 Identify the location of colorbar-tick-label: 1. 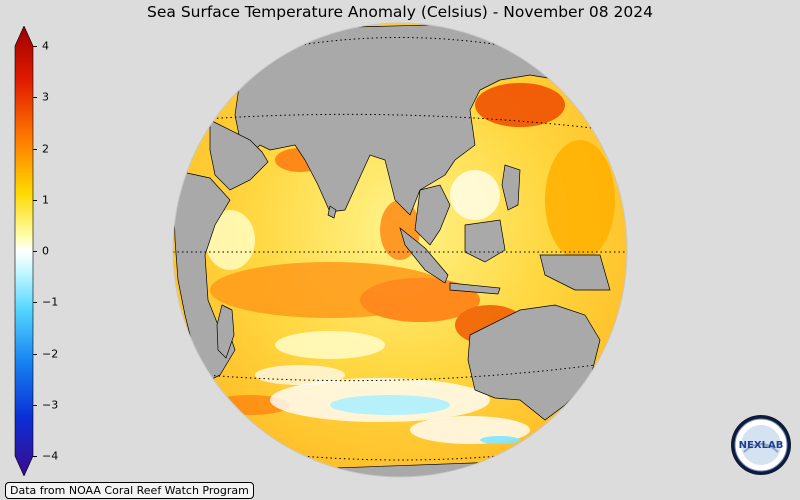
(45, 200).